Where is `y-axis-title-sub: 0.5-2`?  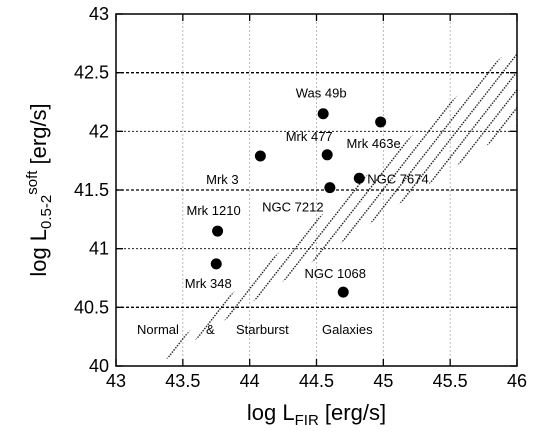 y-axis-title-sub: 0.5-2 is located at coordinates (46, 212).